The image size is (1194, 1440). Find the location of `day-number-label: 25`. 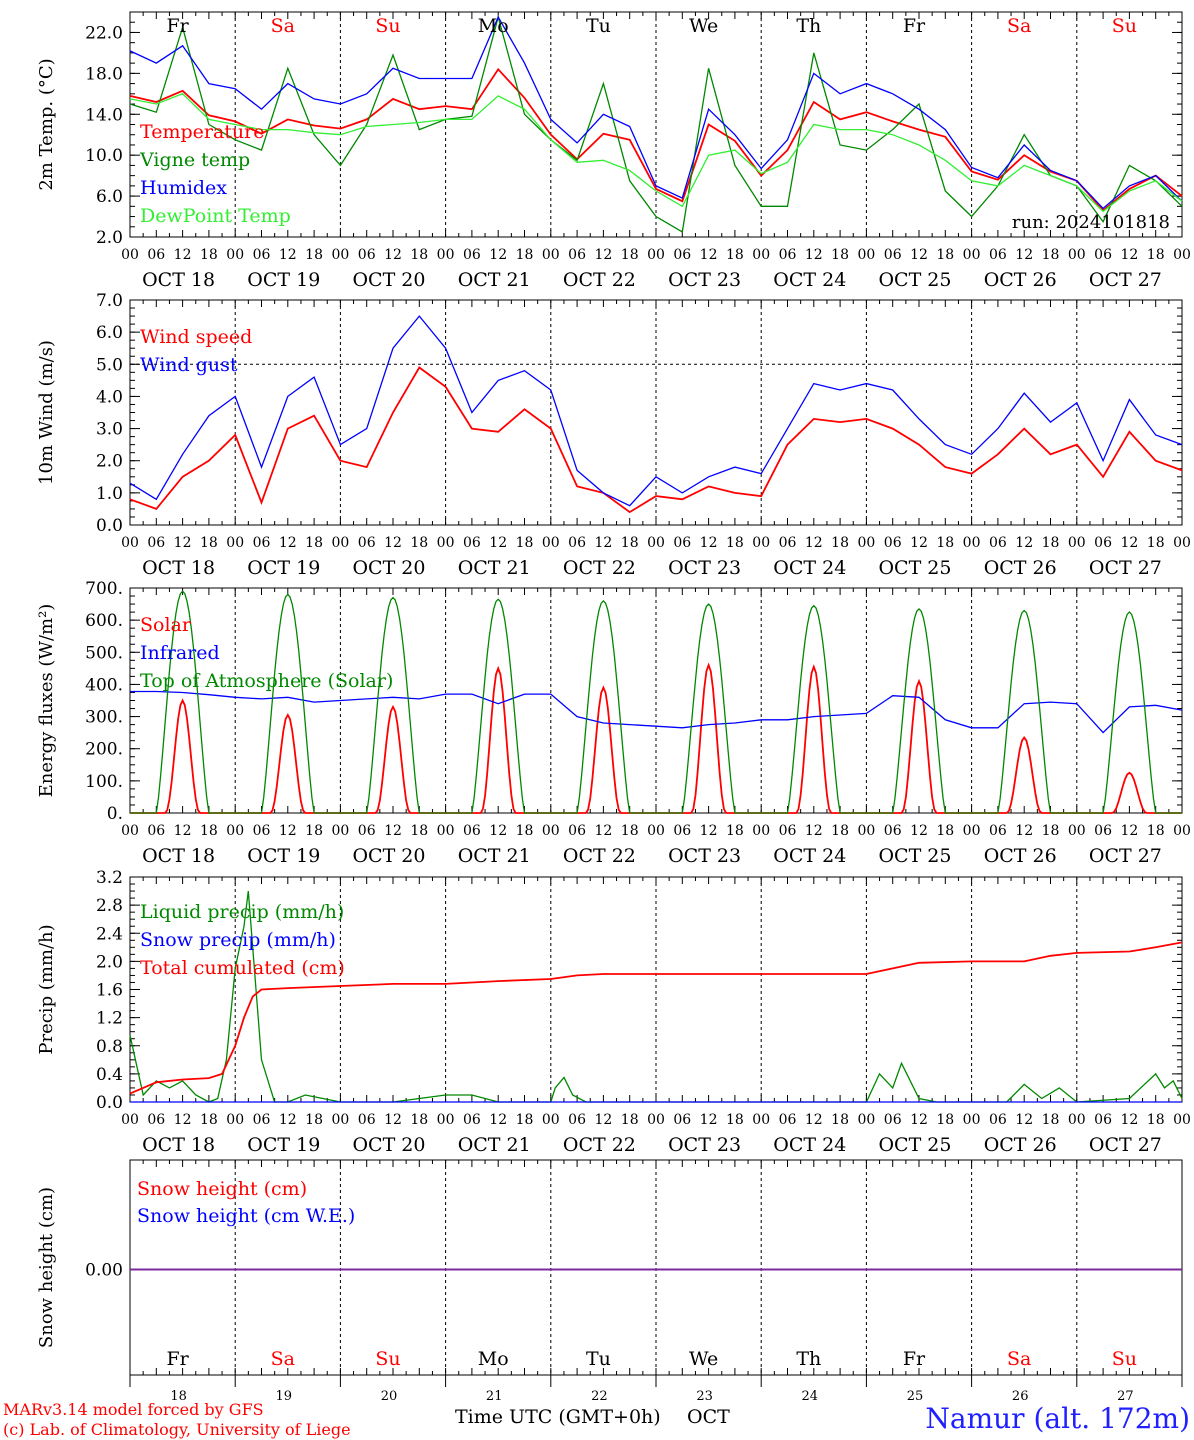

day-number-label: 25 is located at coordinates (915, 1396).